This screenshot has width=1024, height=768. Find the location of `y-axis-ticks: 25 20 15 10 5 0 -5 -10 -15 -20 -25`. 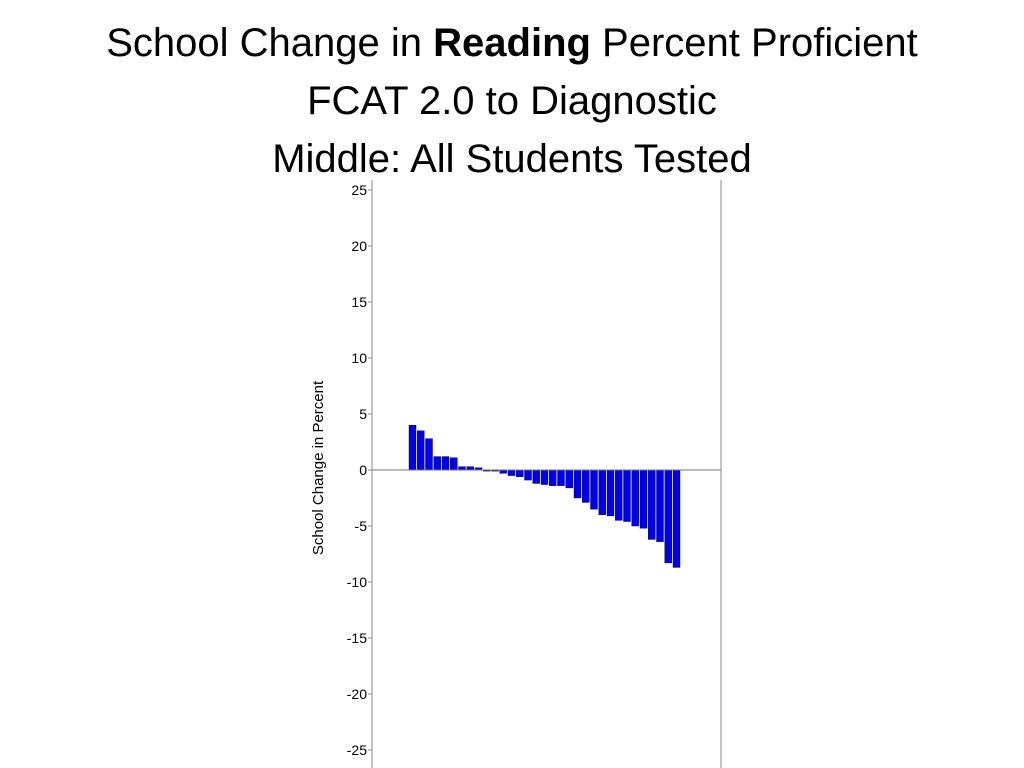

y-axis-ticks: 25 20 15 10 5 0 -5 -10 -15 -20 -25 is located at coordinates (359, 470).